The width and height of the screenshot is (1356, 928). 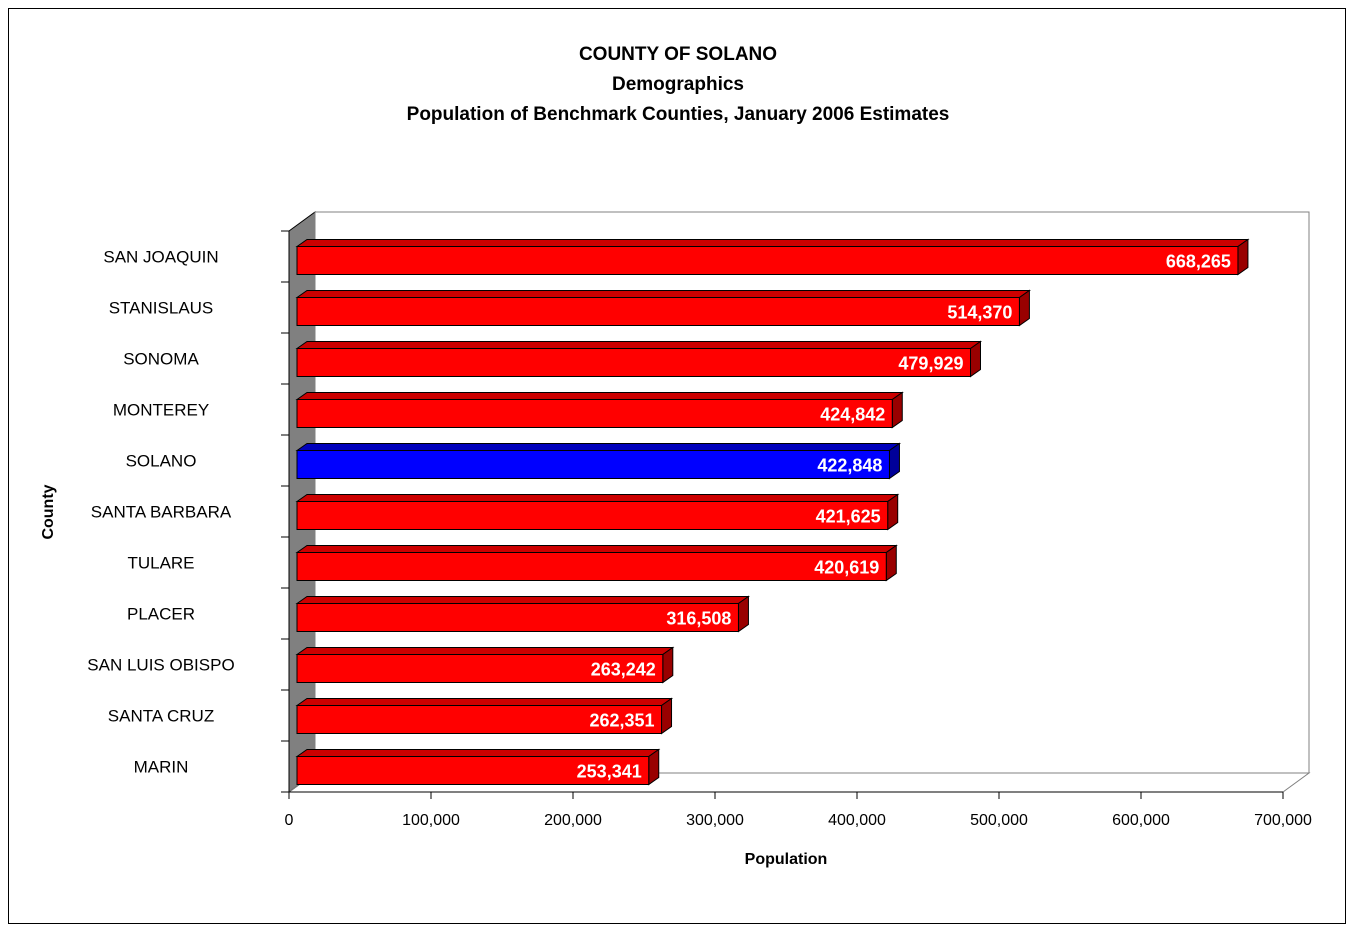 What do you see at coordinates (848, 517) in the screenshot?
I see `data-label: 421,625` at bounding box center [848, 517].